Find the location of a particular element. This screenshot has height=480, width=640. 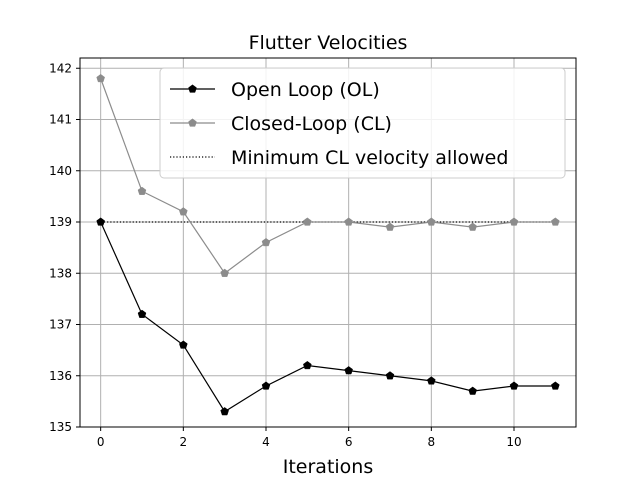

y-tick-label: 136 is located at coordinates (60, 376).